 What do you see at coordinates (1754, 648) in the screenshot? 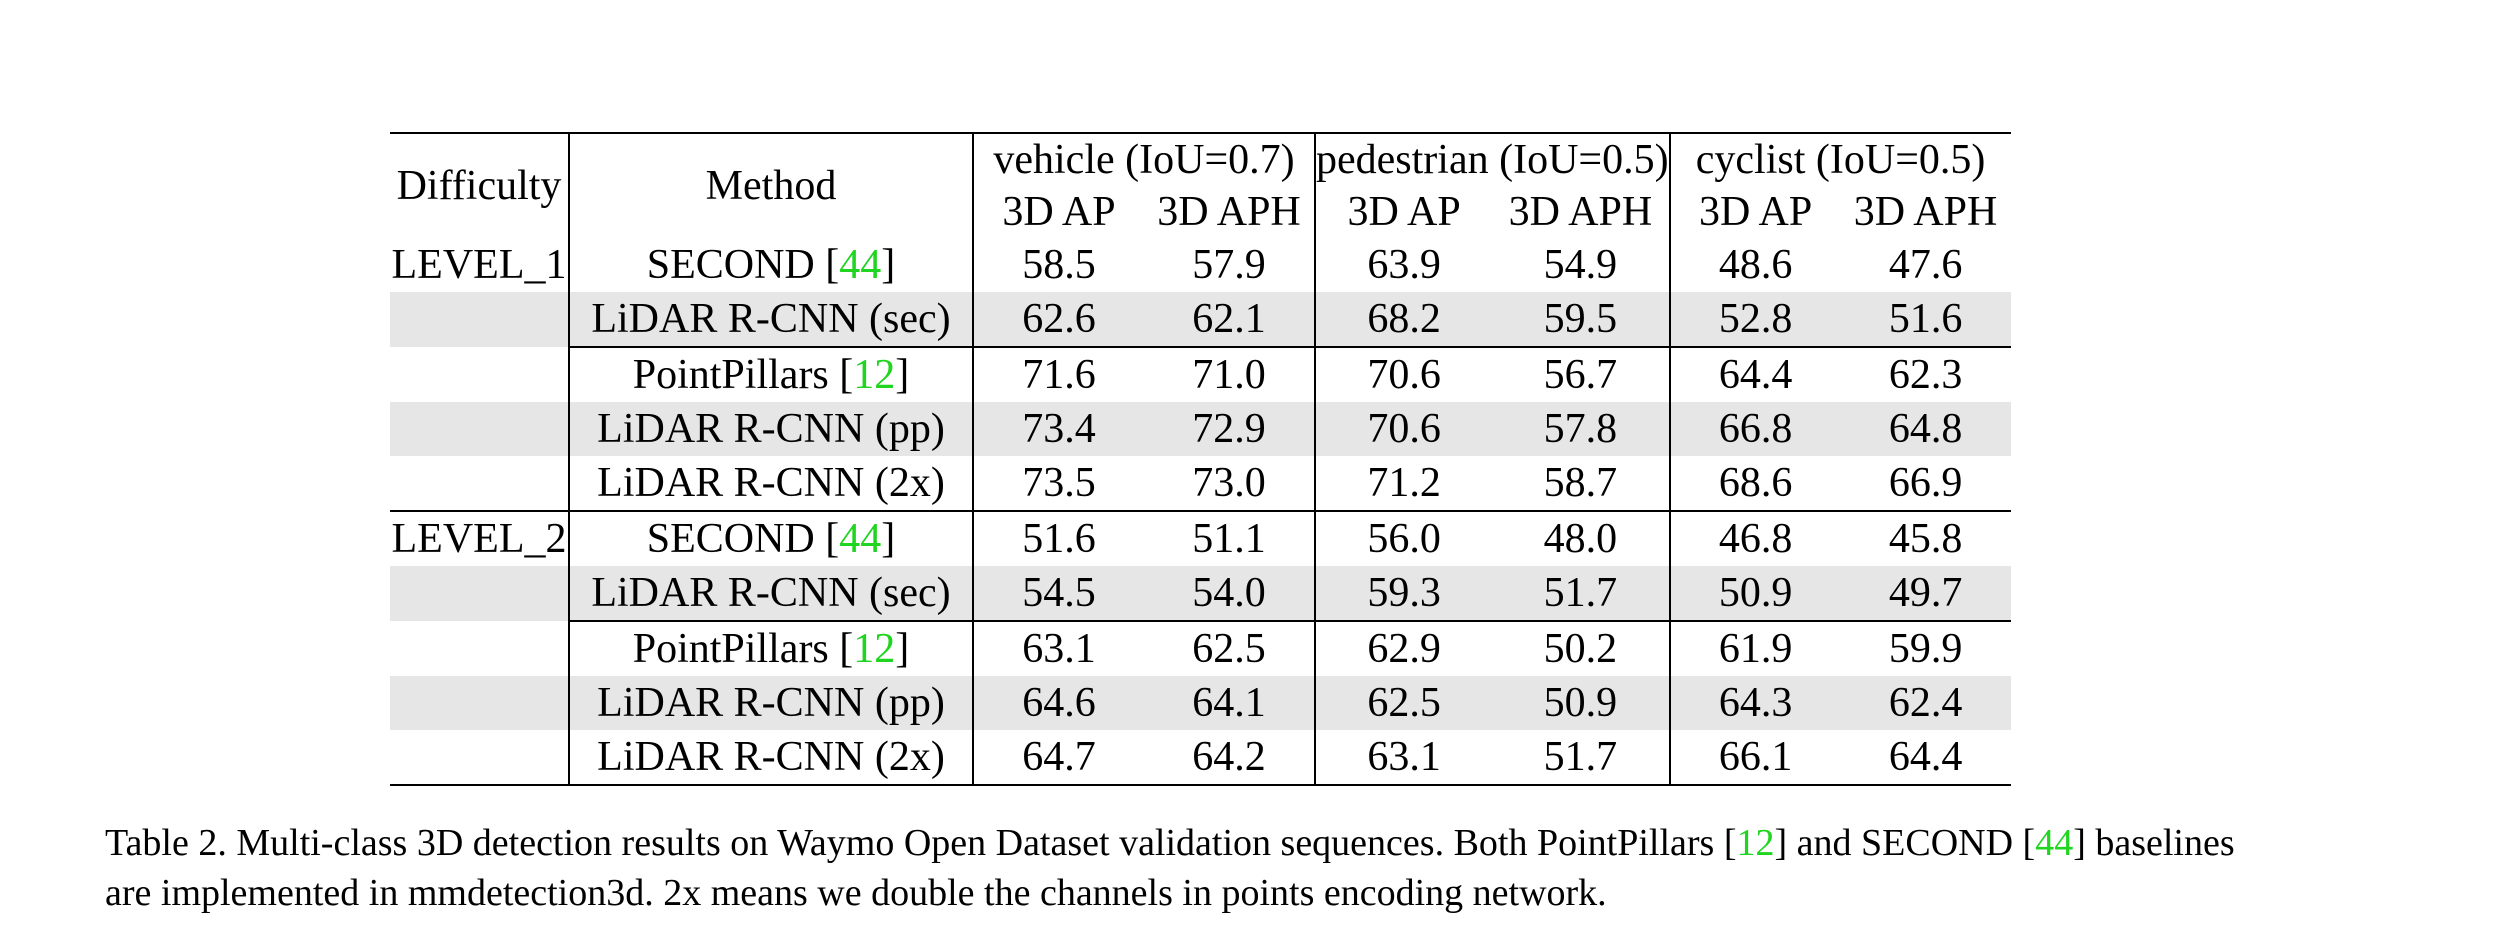
I see `value-cell: 61.9` at bounding box center [1754, 648].